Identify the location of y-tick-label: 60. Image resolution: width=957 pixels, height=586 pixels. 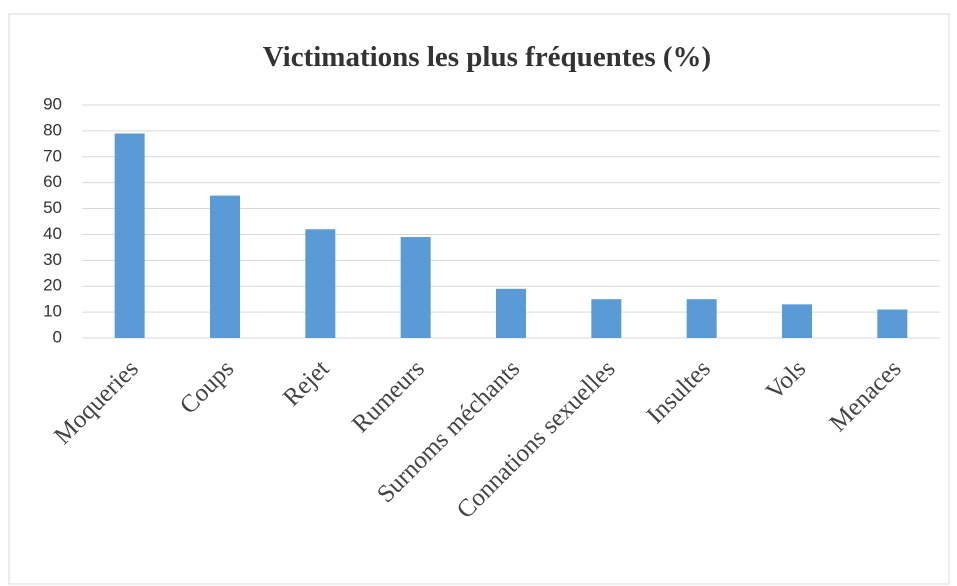
(52, 181).